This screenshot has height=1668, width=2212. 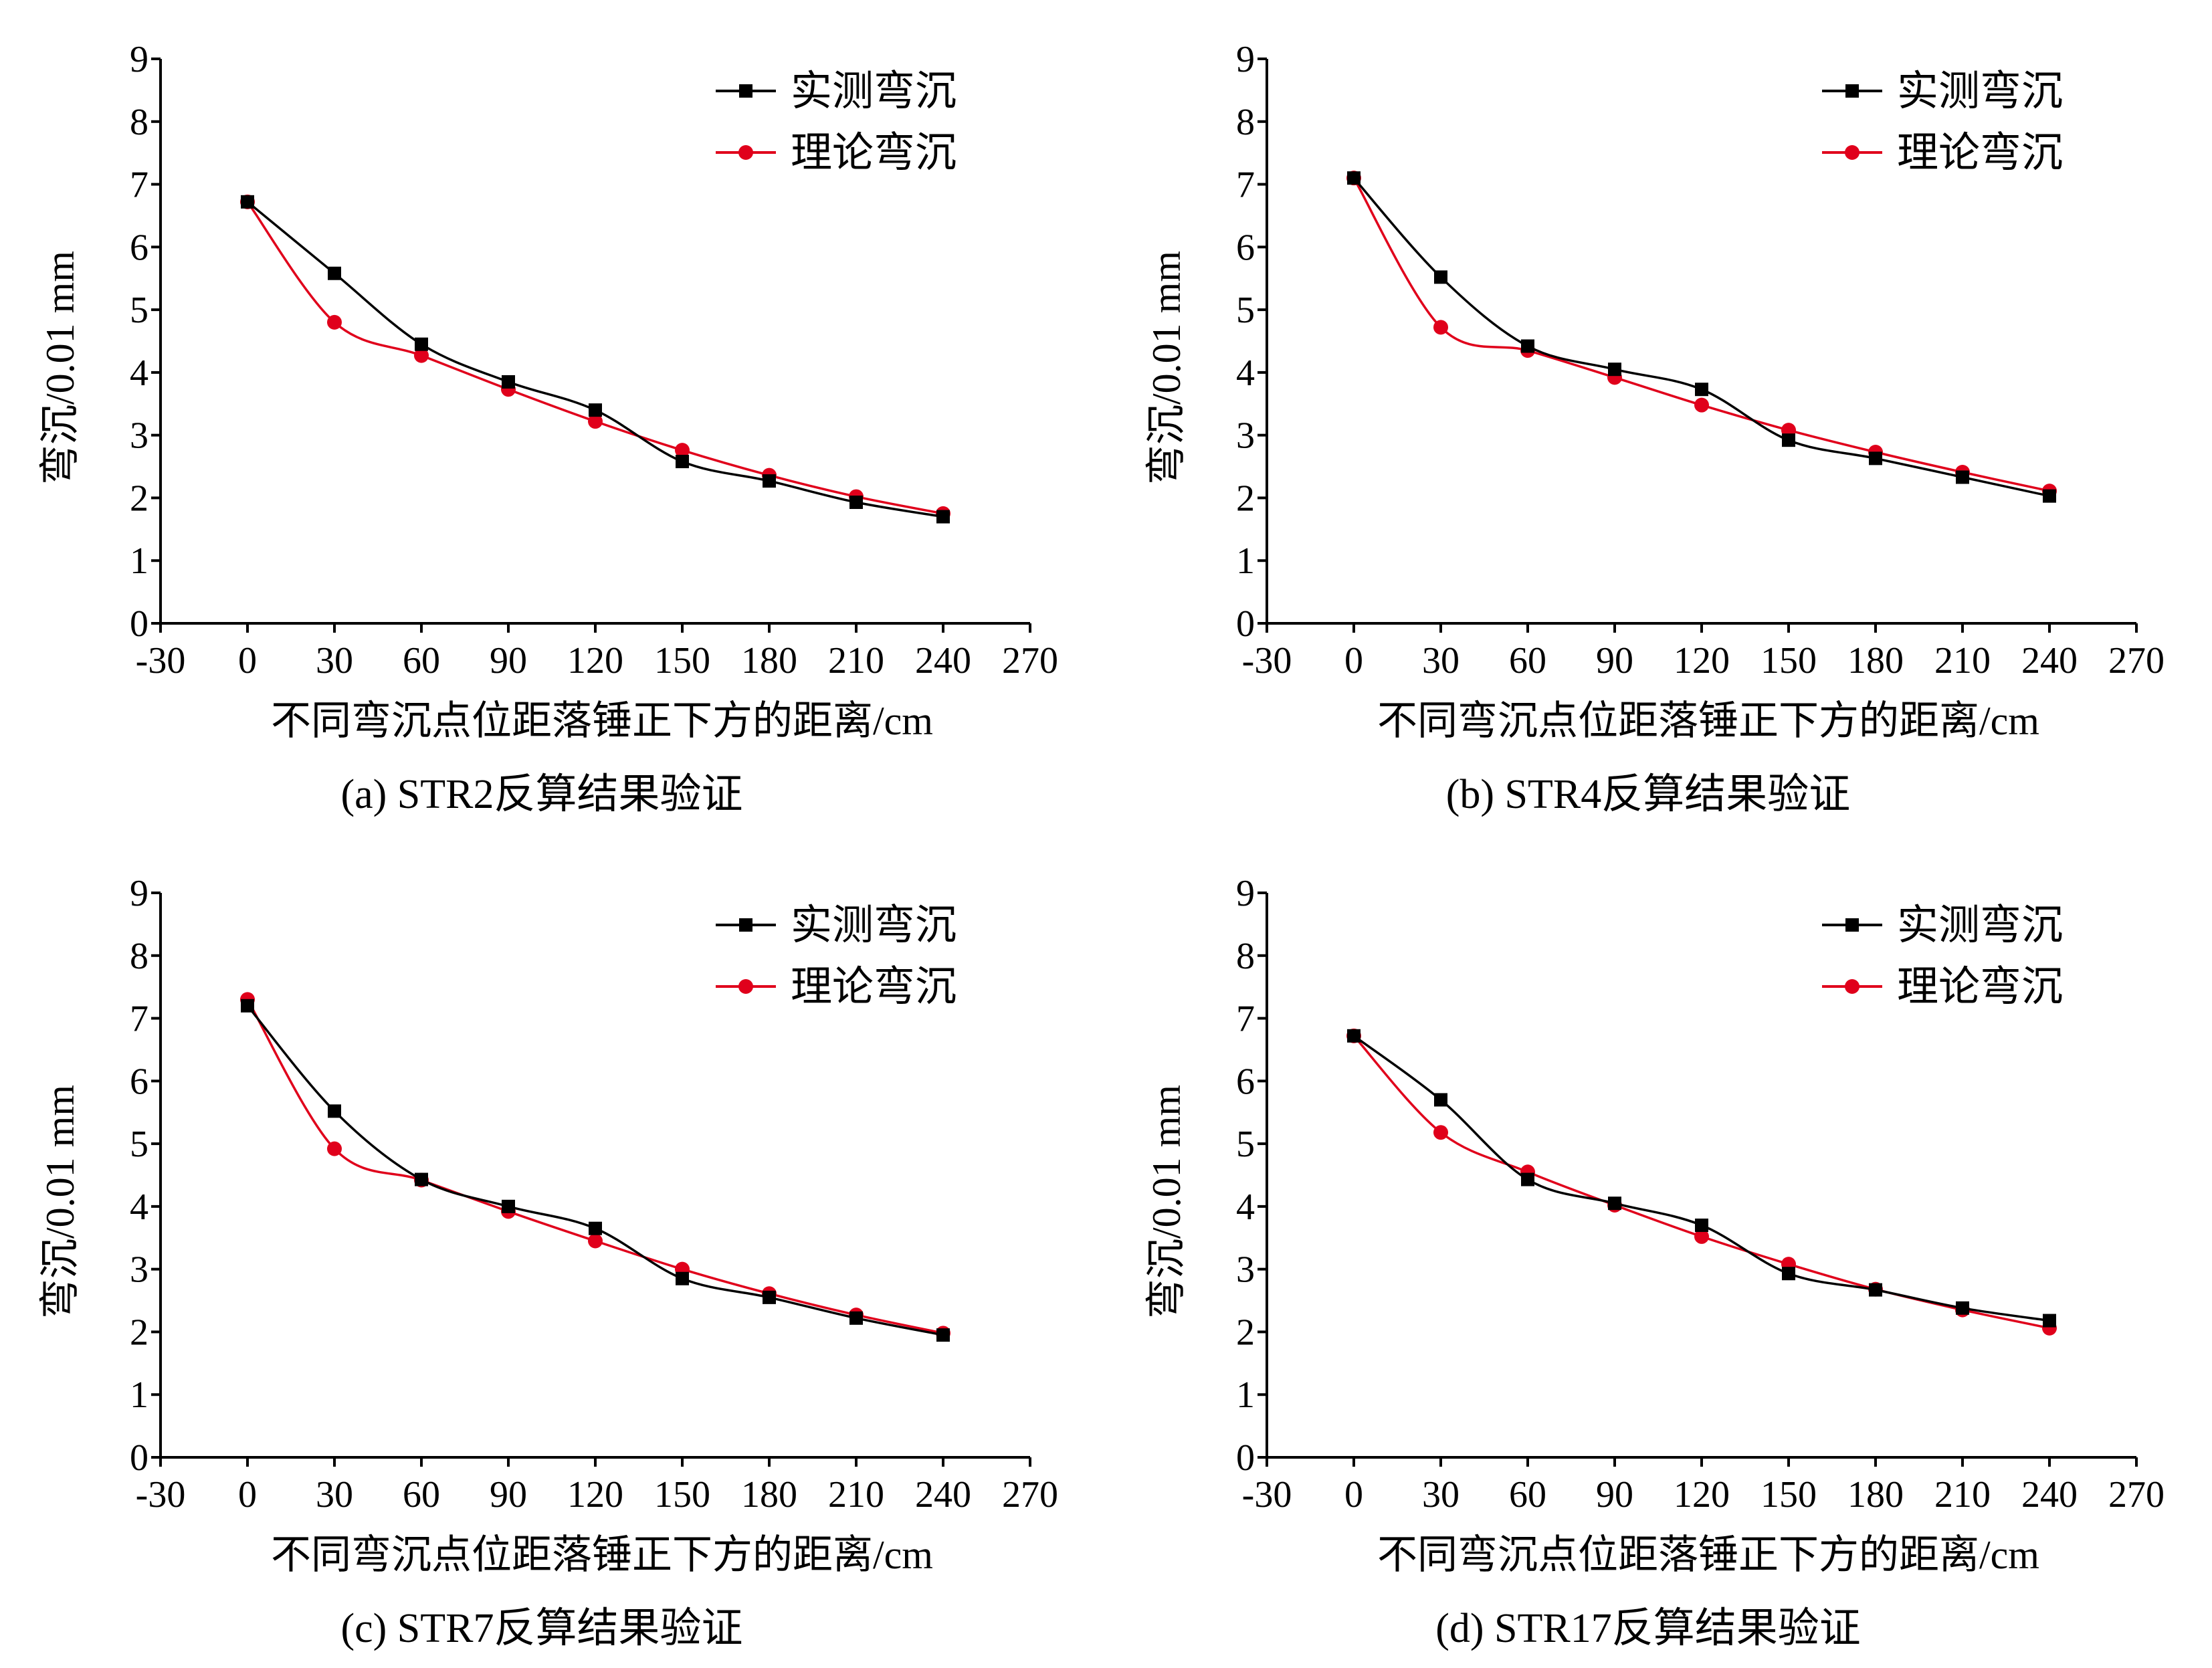 I want to click on x-tick-label: 270, so click(x=2136, y=1495).